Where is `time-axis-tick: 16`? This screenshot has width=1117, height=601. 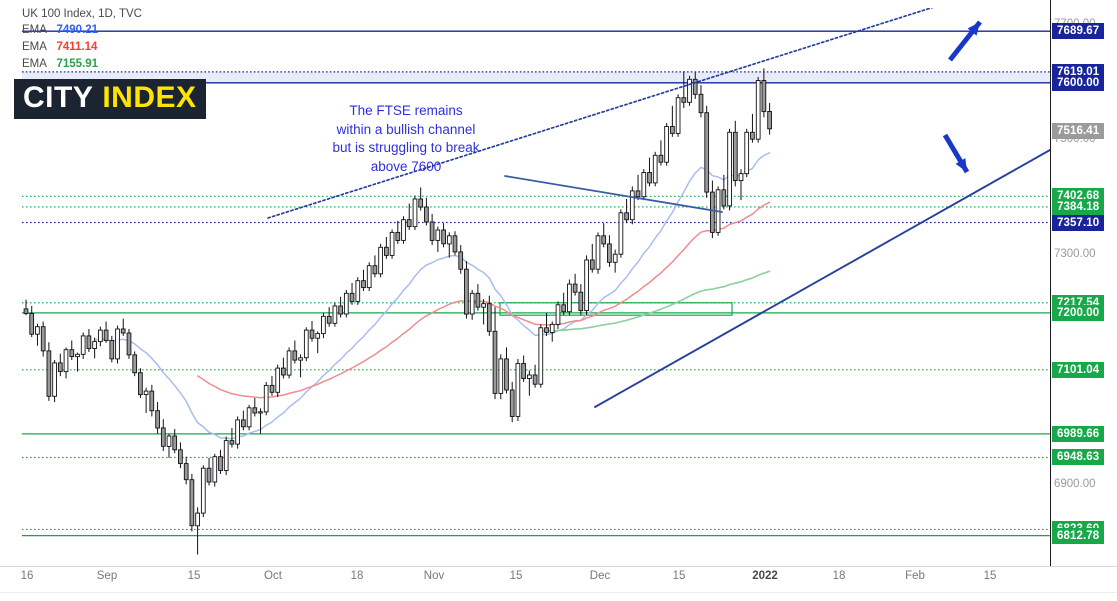
time-axis-tick: 16 is located at coordinates (27, 576).